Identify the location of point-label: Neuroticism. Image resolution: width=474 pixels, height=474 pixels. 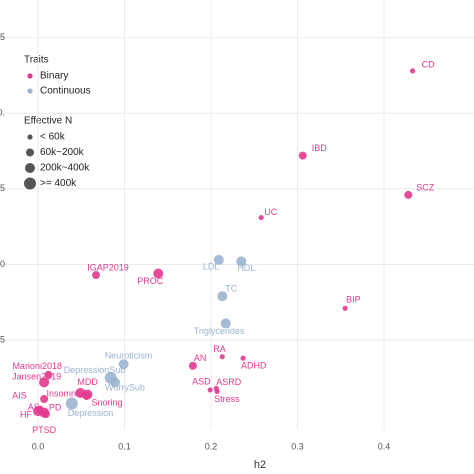
(129, 356).